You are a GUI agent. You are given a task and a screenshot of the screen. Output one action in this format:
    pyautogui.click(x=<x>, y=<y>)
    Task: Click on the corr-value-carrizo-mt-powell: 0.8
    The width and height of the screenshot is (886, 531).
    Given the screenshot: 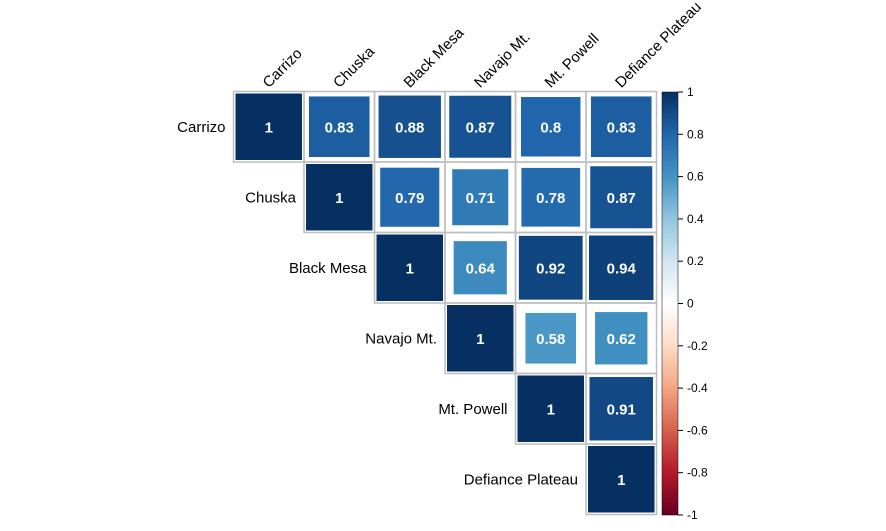 What is the action you would take?
    pyautogui.click(x=550, y=127)
    